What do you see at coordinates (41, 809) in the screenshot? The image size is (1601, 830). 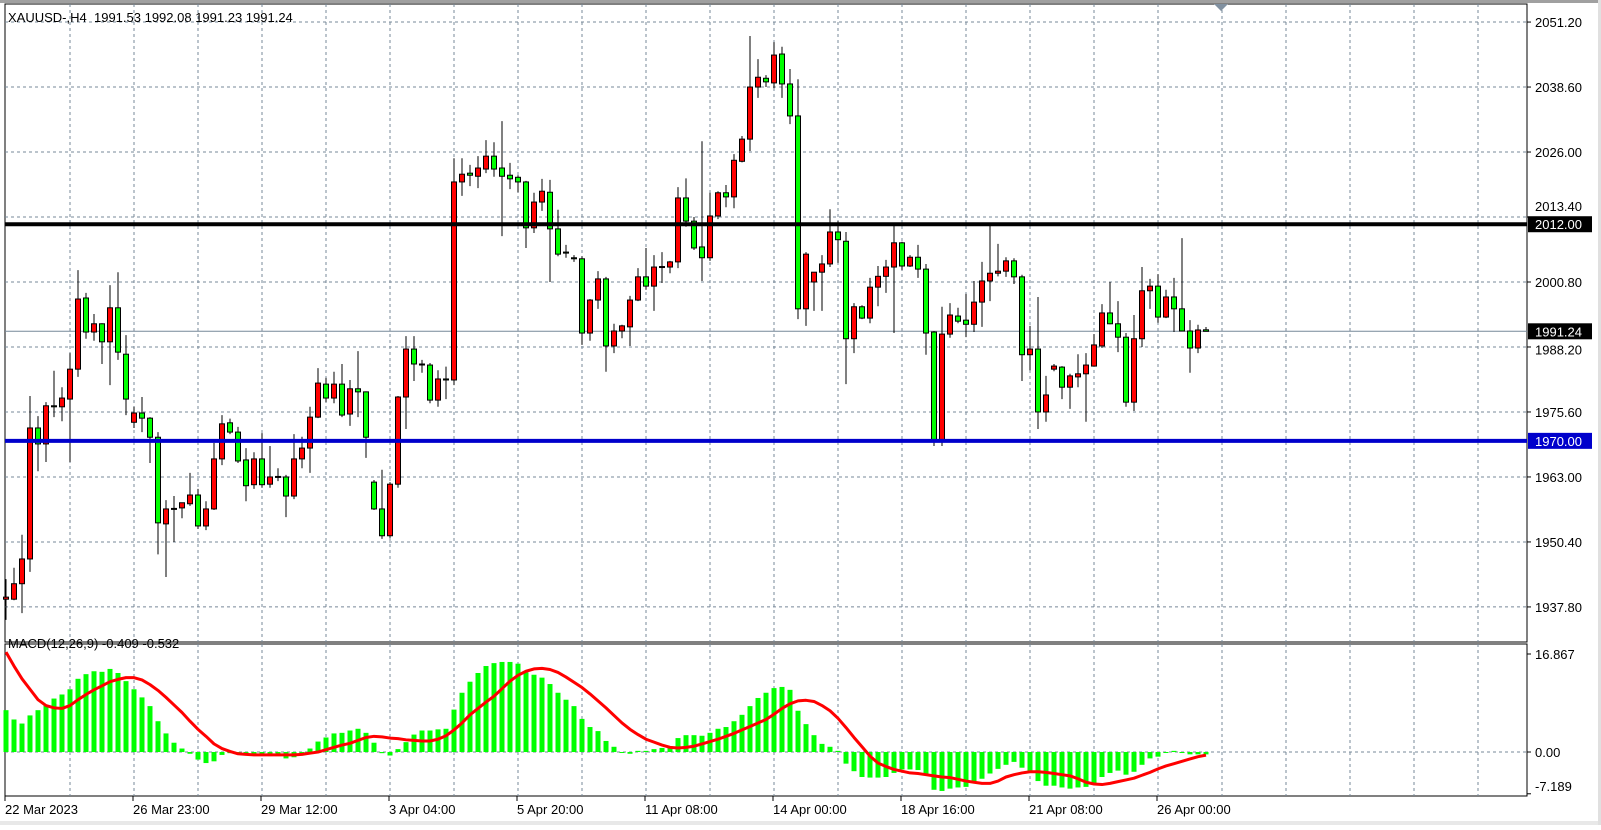 I see `time-axis-label: 22 Mar 2023` at bounding box center [41, 809].